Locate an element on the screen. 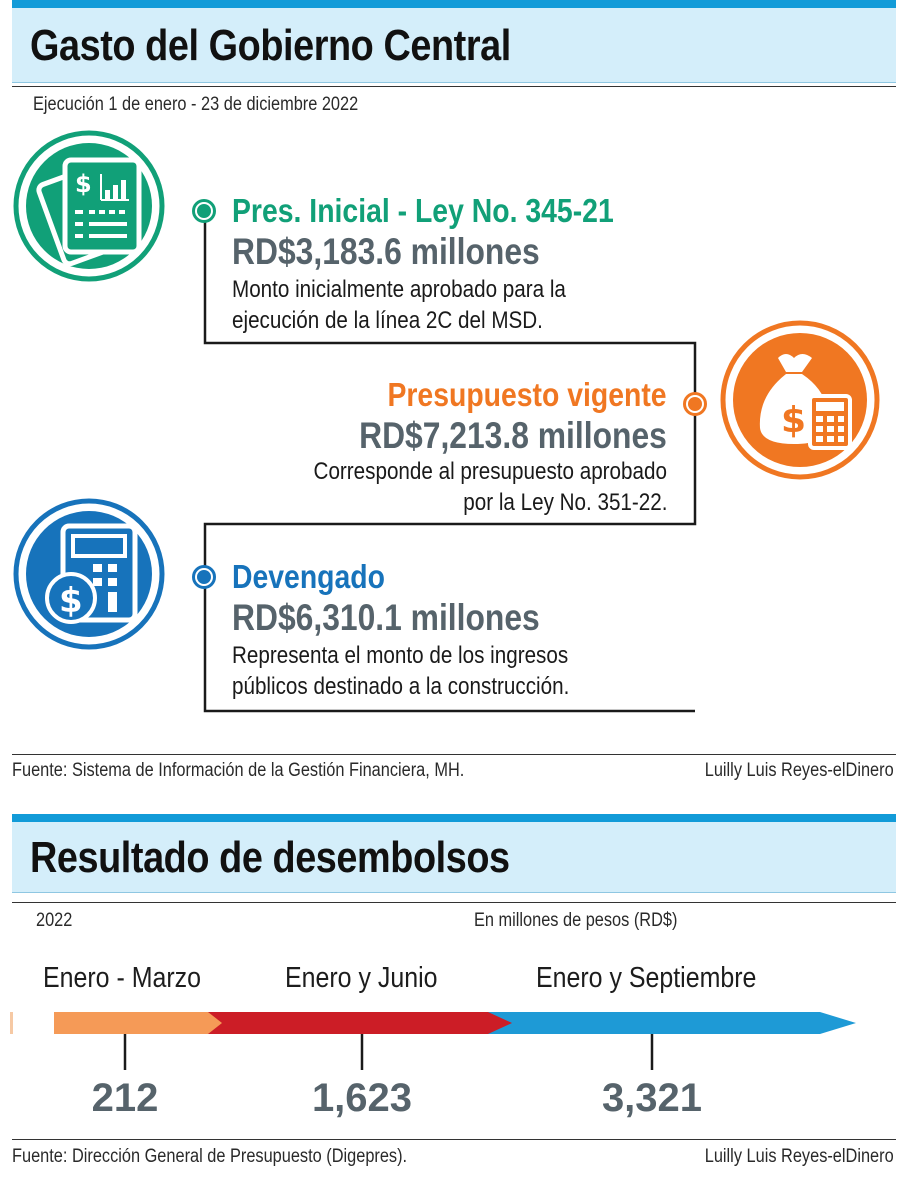  period-label-1: Enero - Marzo is located at coordinates (122, 978).